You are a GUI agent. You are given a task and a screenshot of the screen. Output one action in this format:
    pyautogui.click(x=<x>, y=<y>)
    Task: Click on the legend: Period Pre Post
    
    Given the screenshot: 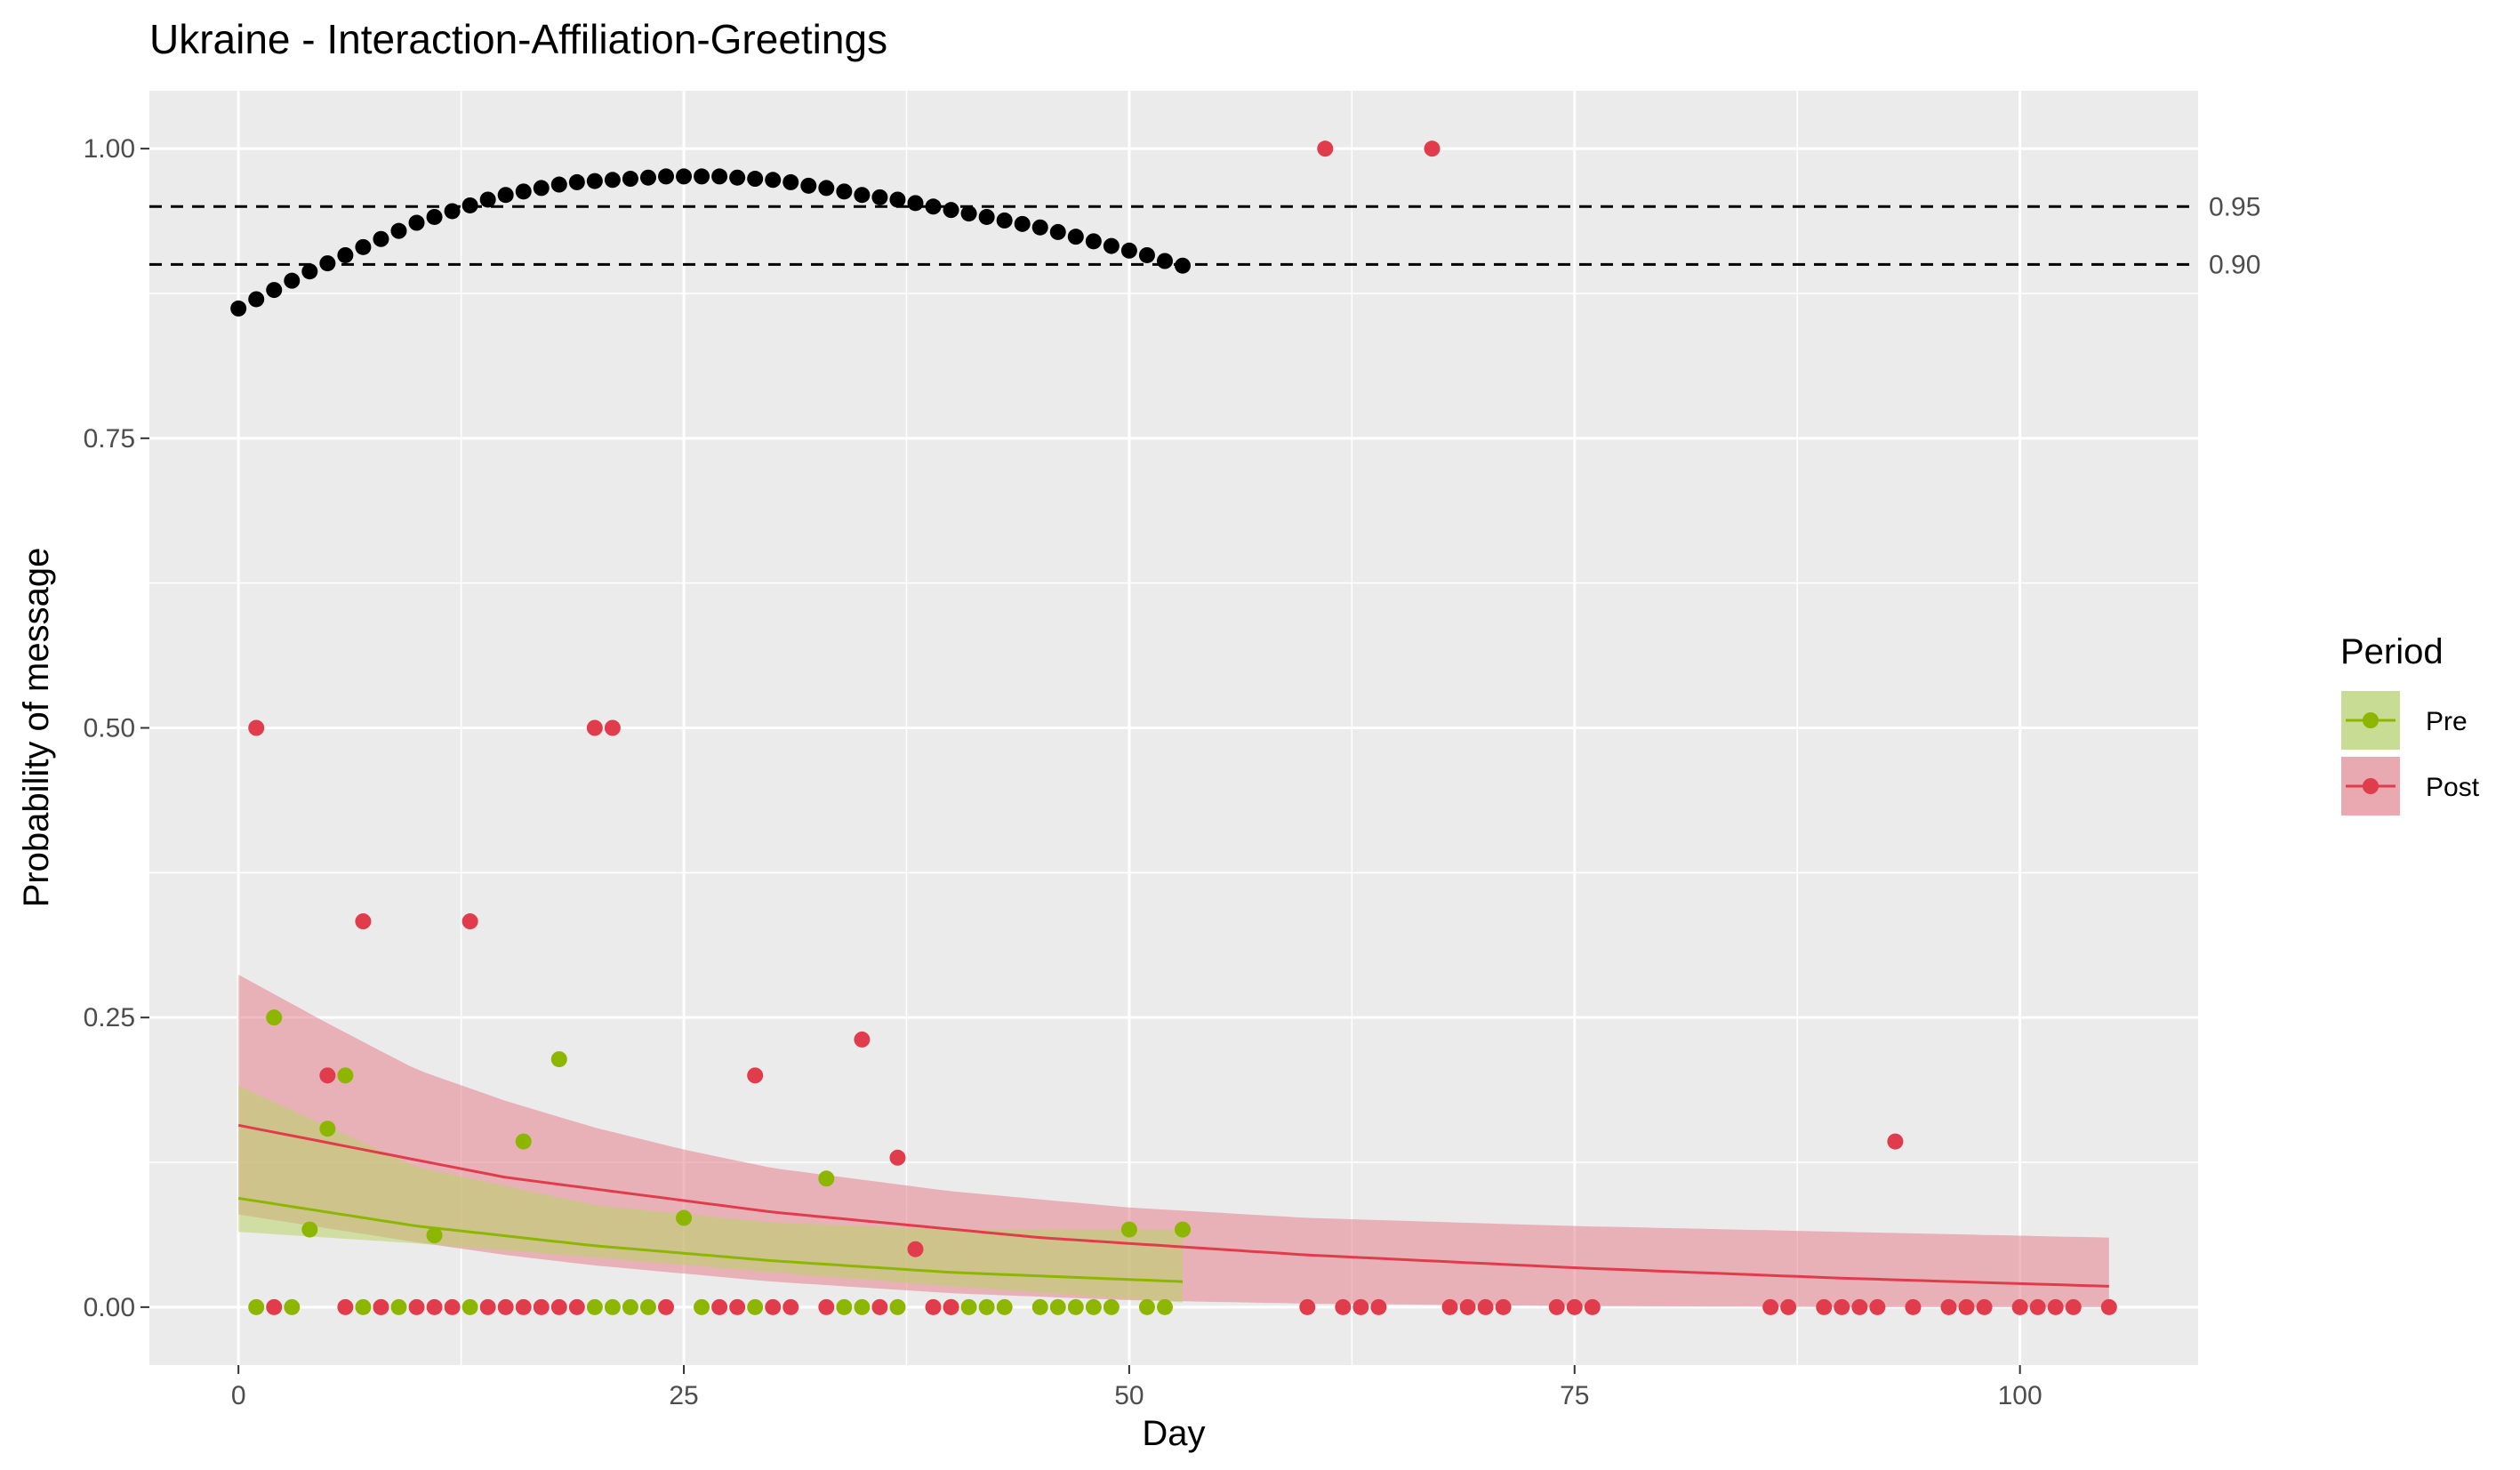 What is the action you would take?
    pyautogui.click(x=2409, y=724)
    